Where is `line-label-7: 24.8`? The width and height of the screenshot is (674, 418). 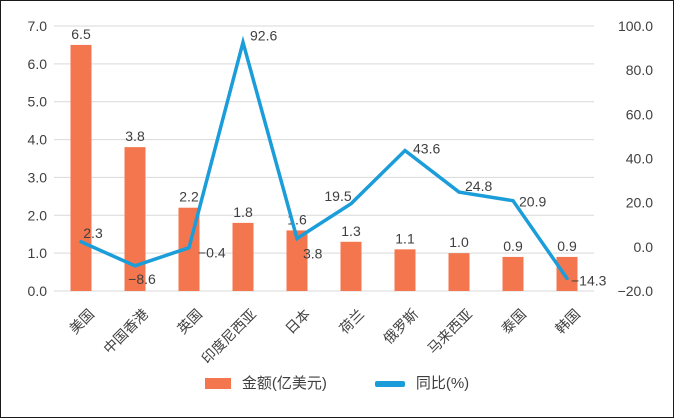 line-label-7: 24.8 is located at coordinates (478, 186).